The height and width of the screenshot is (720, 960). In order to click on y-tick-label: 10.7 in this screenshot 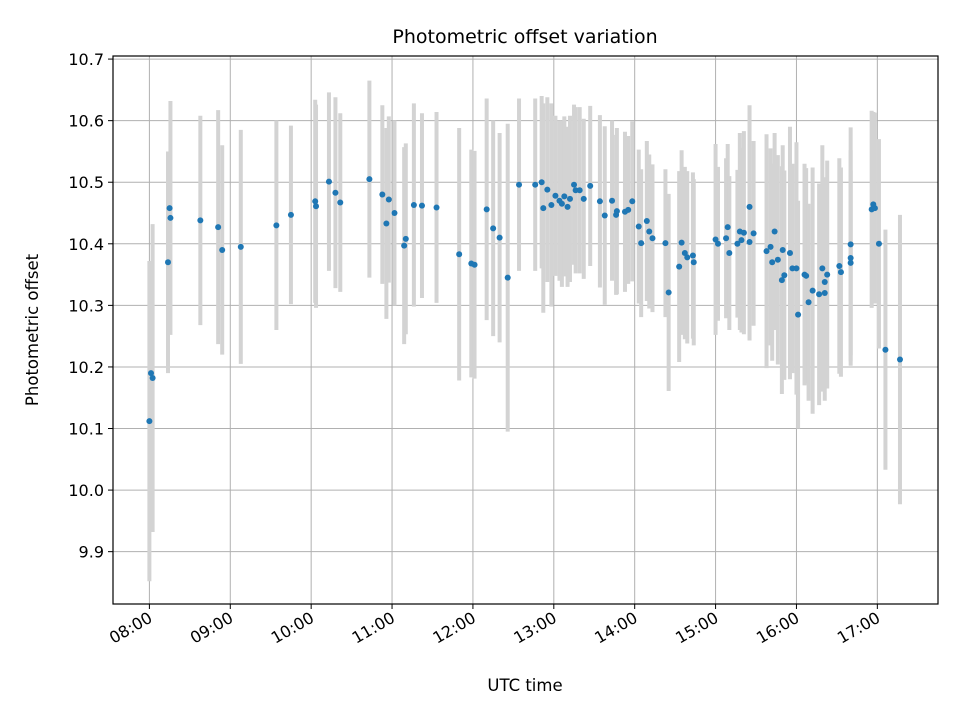, I will do `click(86, 59)`.